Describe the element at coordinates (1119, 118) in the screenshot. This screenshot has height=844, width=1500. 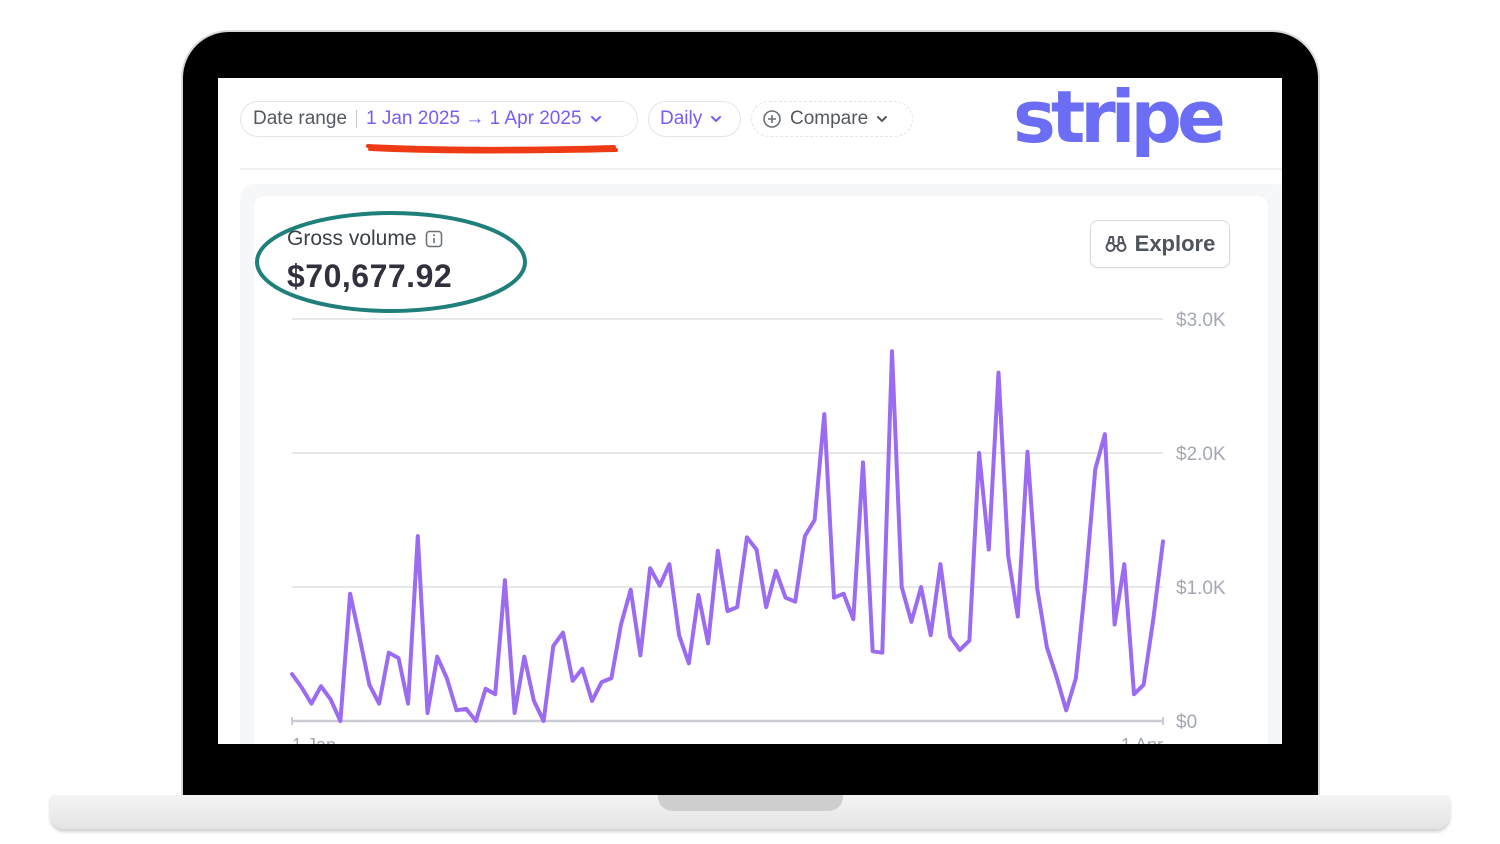
I see `stripe-logo: stripe` at that location.